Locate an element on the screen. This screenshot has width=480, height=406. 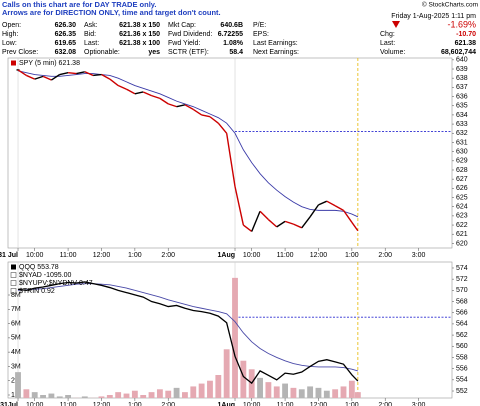
y-tick-label: 568 is located at coordinates (462, 301).